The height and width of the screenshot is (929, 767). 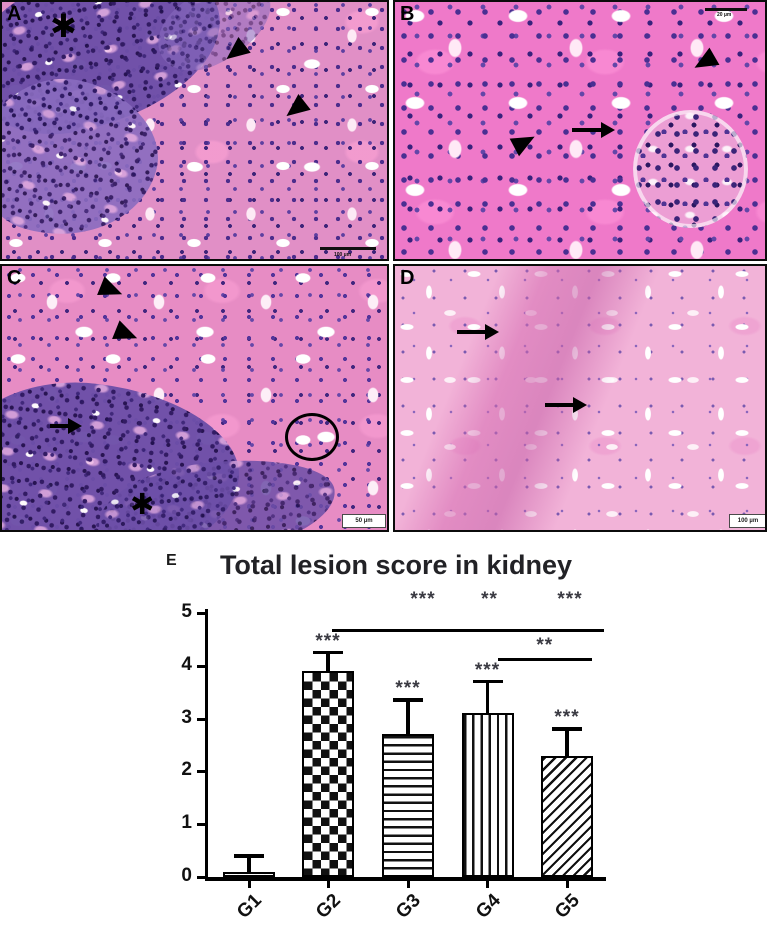 I want to click on bar-g3, so click(x=408, y=805).